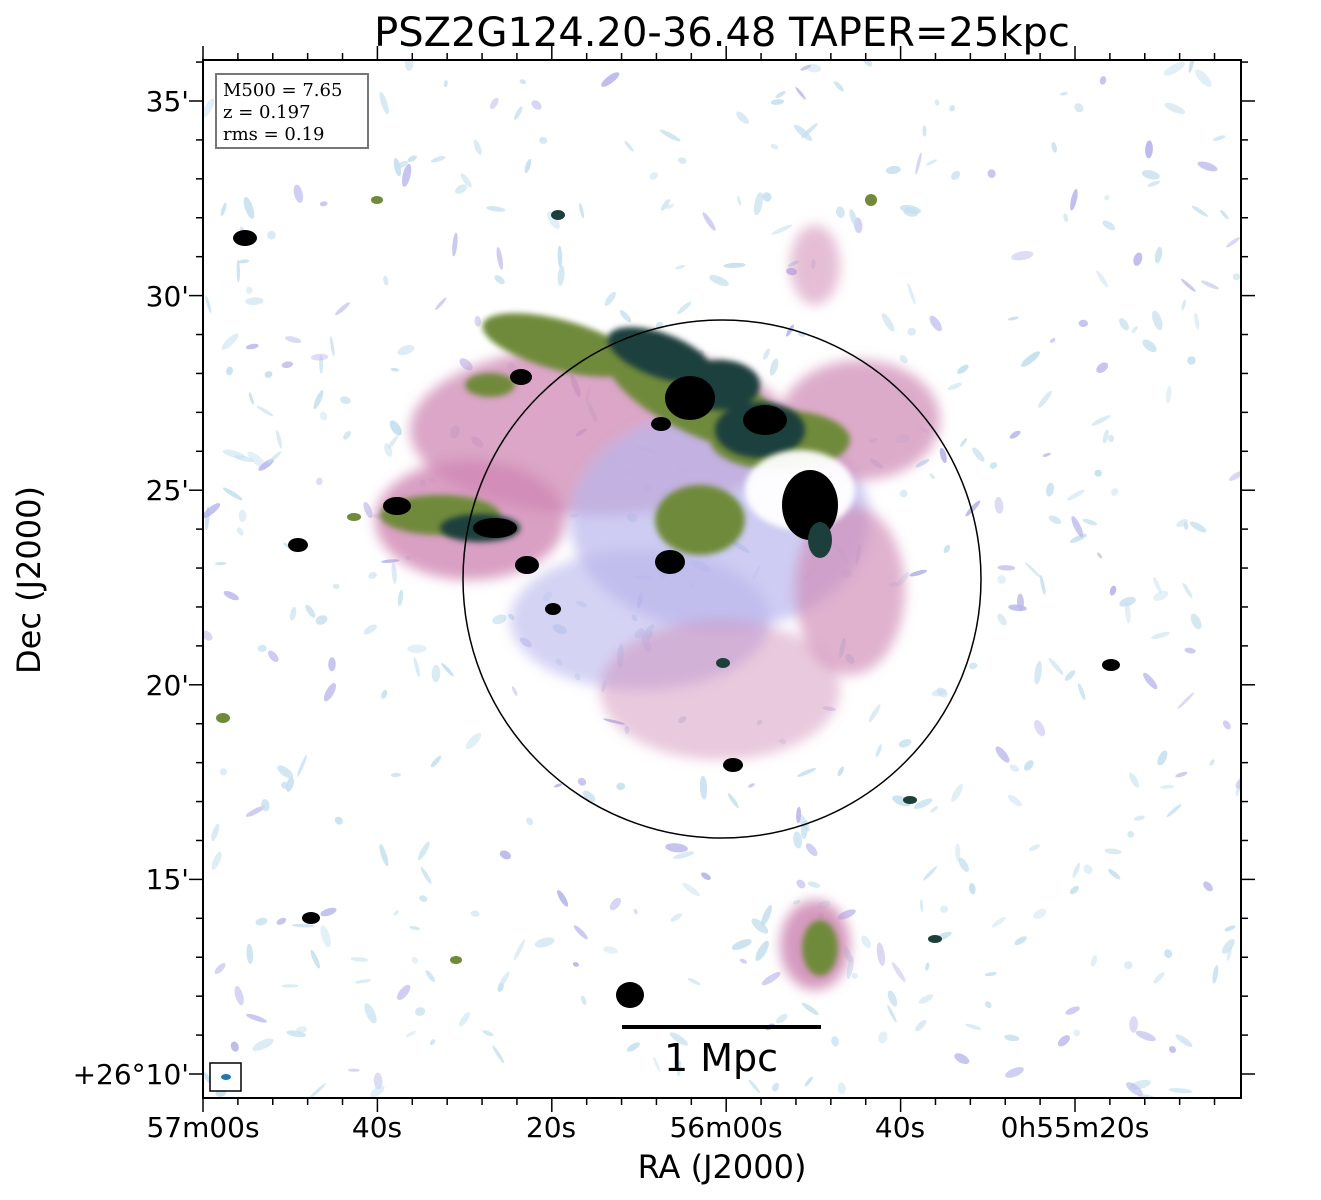  Describe the element at coordinates (167, 101) in the screenshot. I see `y-tick-label: 35'` at that location.